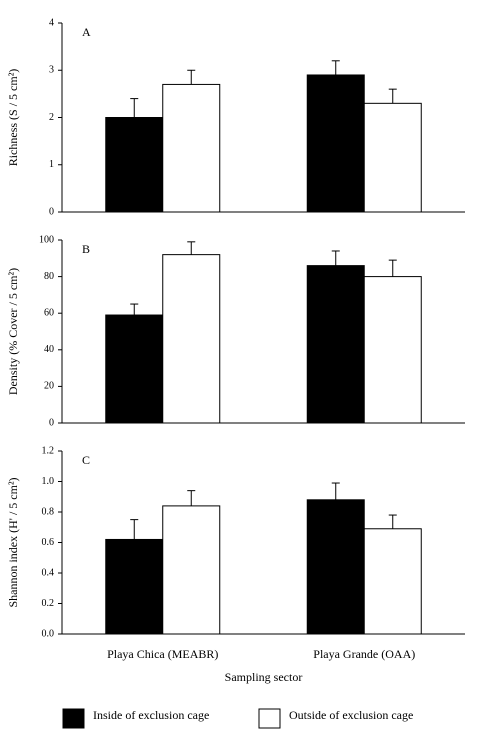 The height and width of the screenshot is (746, 479). I want to click on y-tick-label: 0.2, so click(48, 603).